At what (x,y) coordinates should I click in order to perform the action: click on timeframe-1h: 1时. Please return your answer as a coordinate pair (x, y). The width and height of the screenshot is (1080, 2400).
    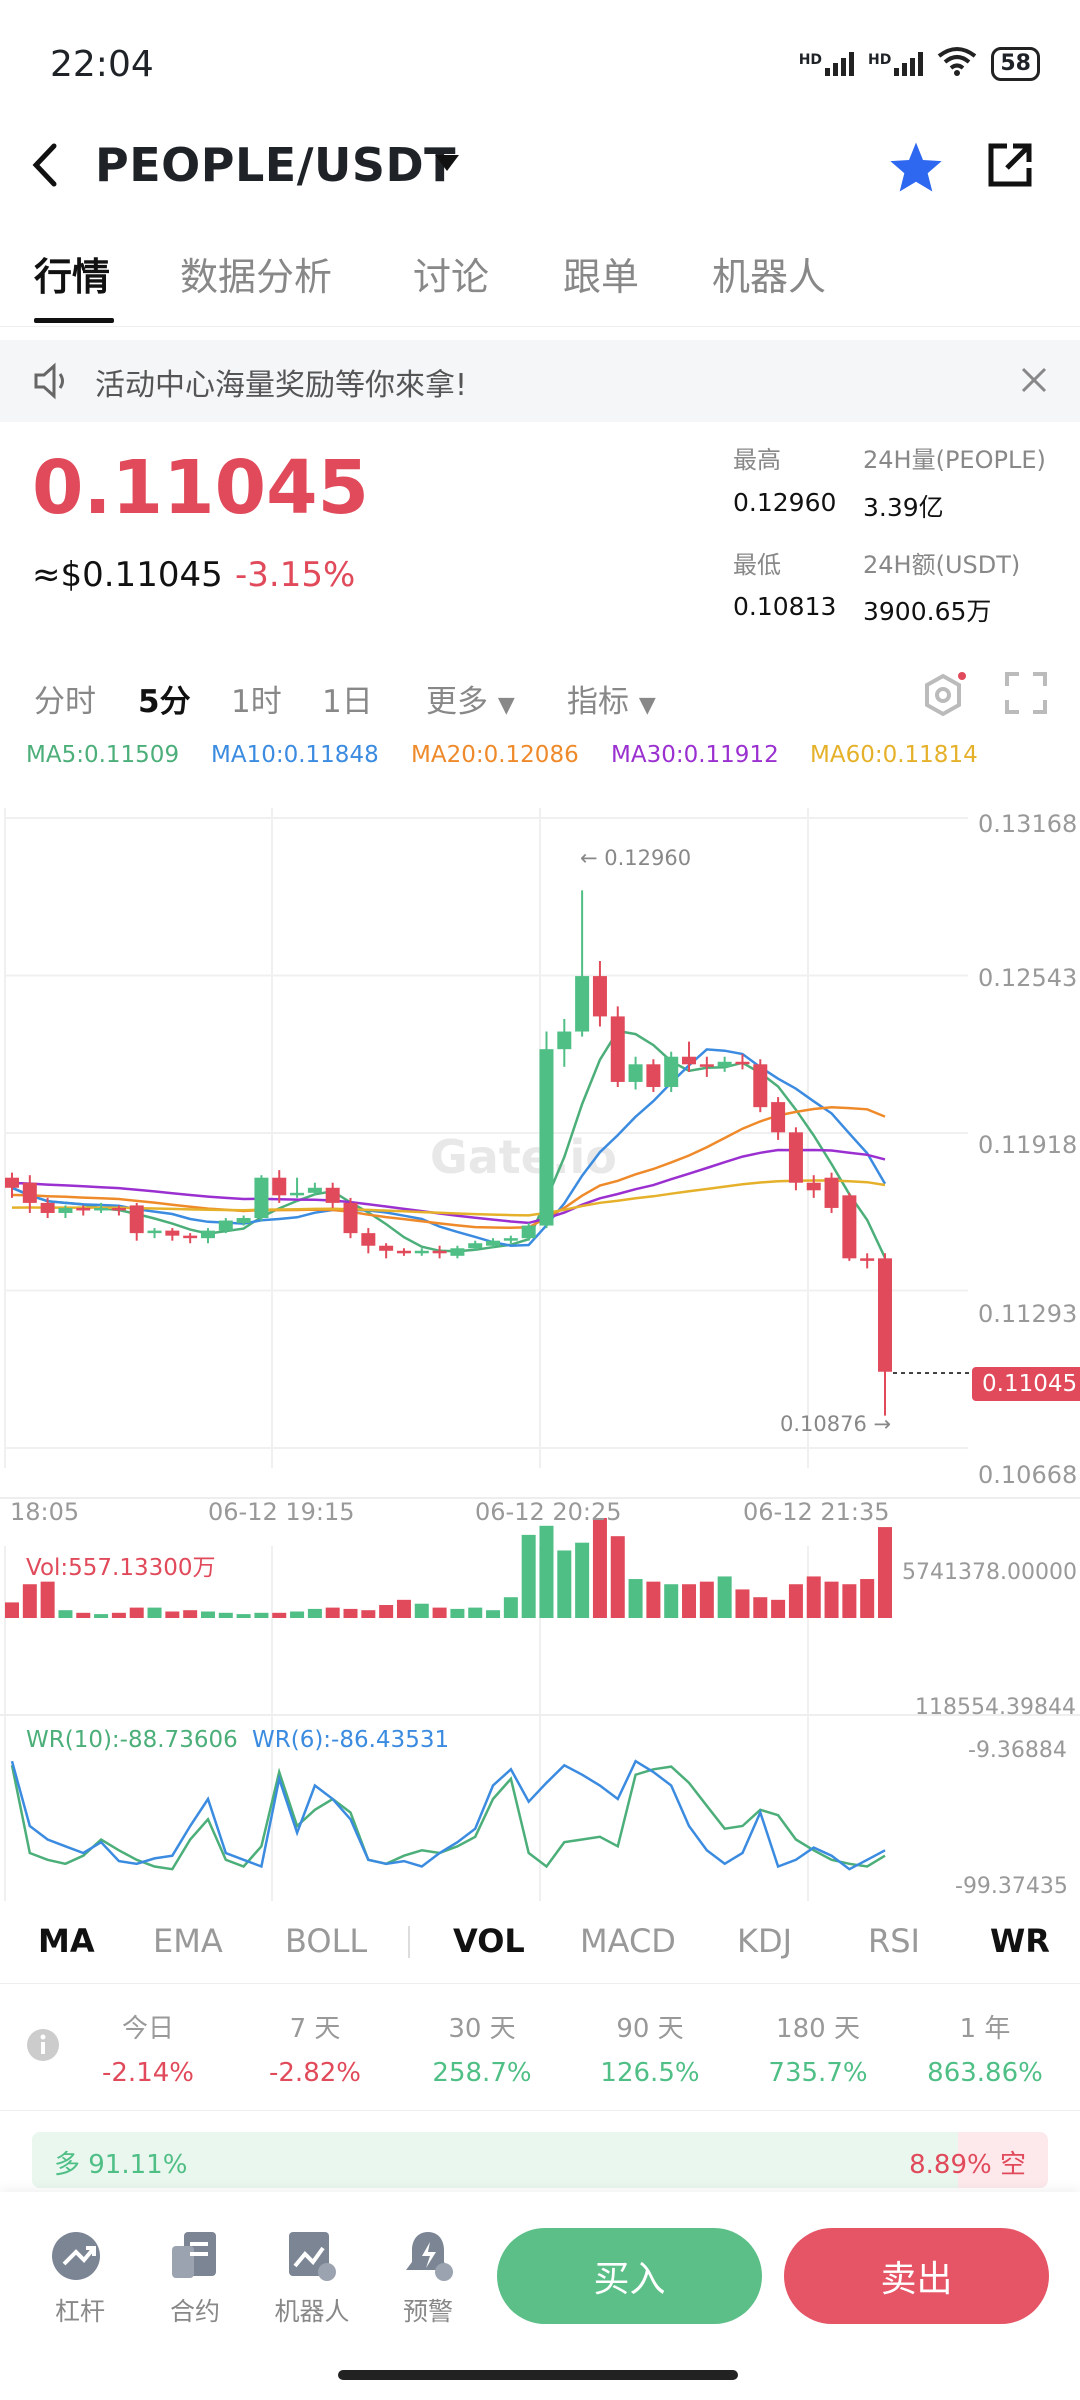
    Looking at the image, I should click on (256, 702).